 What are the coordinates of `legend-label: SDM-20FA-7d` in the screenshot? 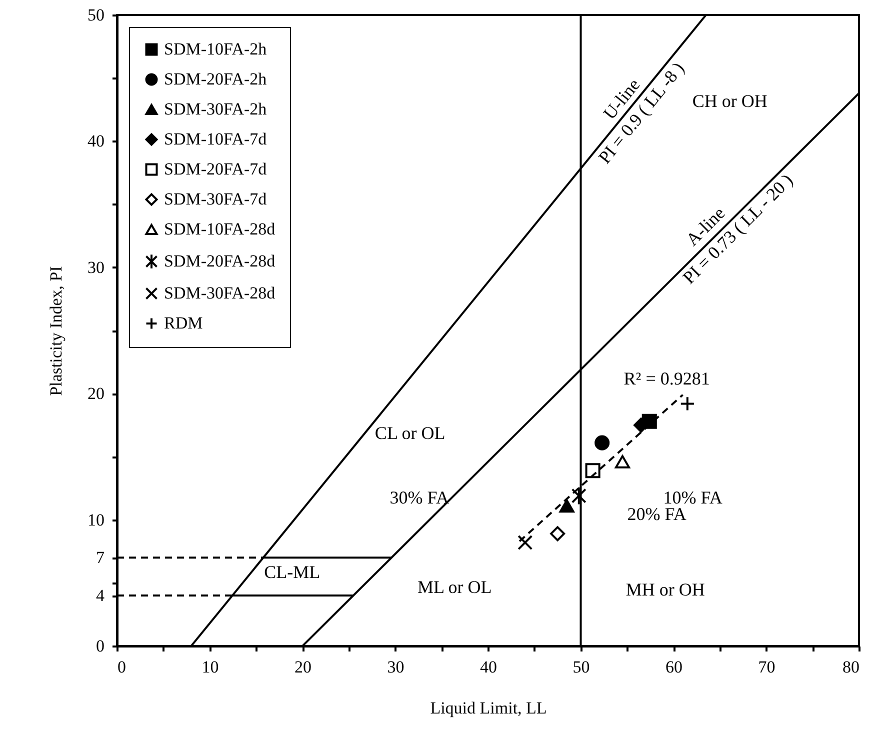 It's located at (216, 169).